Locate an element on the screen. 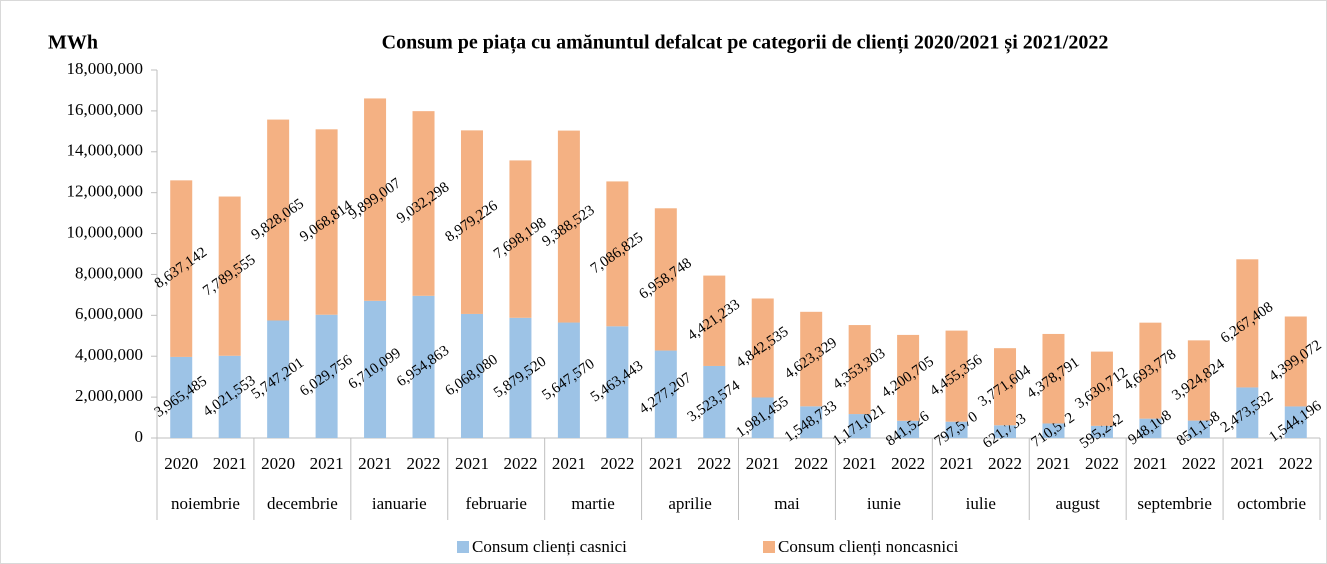 The image size is (1327, 564). group-label: mai is located at coordinates (787, 503).